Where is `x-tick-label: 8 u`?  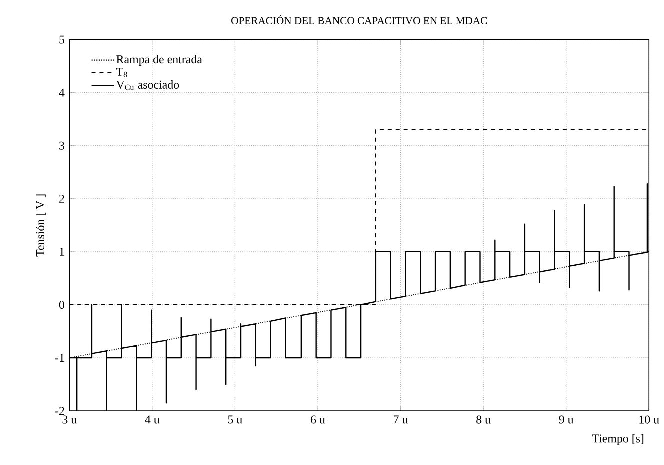 x-tick-label: 8 u is located at coordinates (483, 420).